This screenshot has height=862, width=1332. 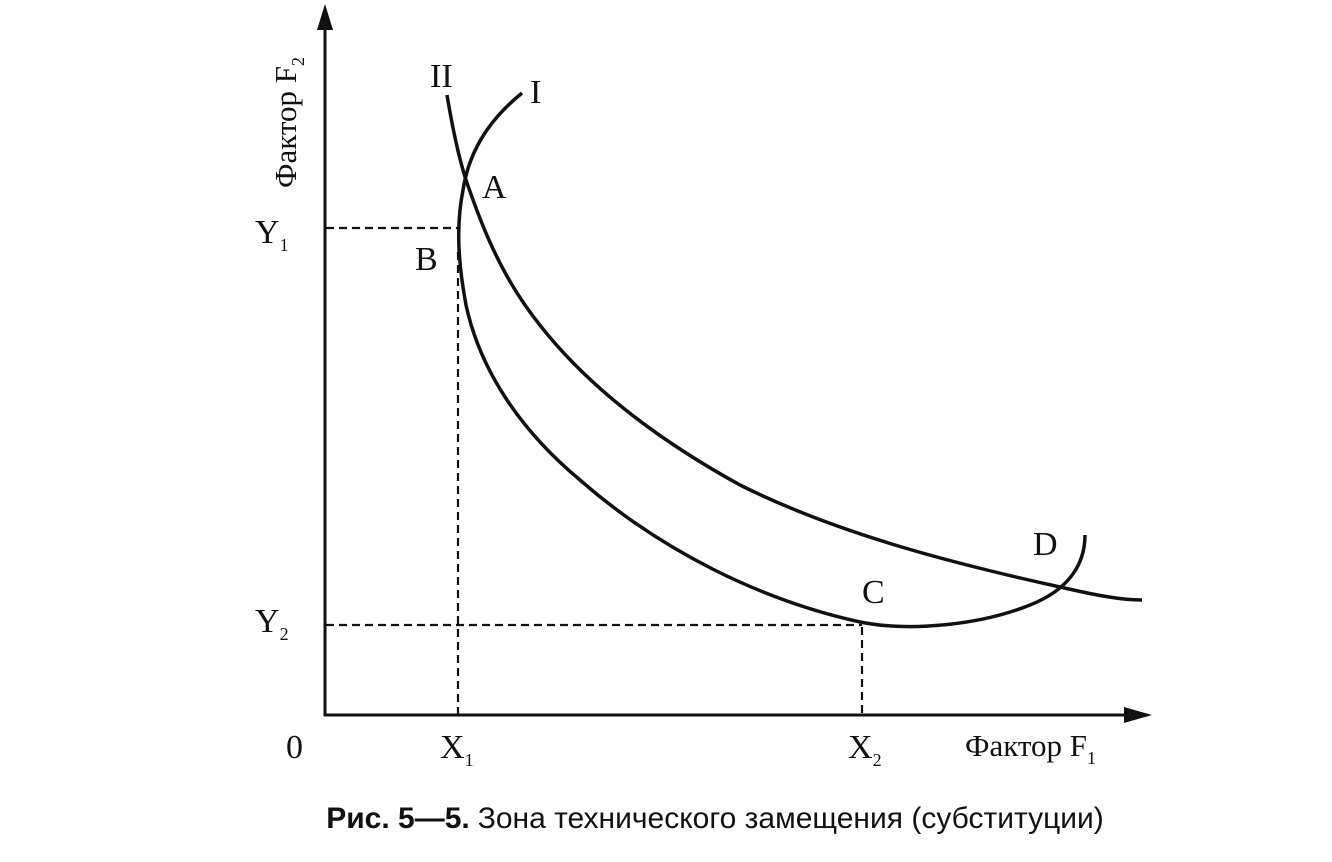 What do you see at coordinates (1045, 544) in the screenshot?
I see `point-label: D` at bounding box center [1045, 544].